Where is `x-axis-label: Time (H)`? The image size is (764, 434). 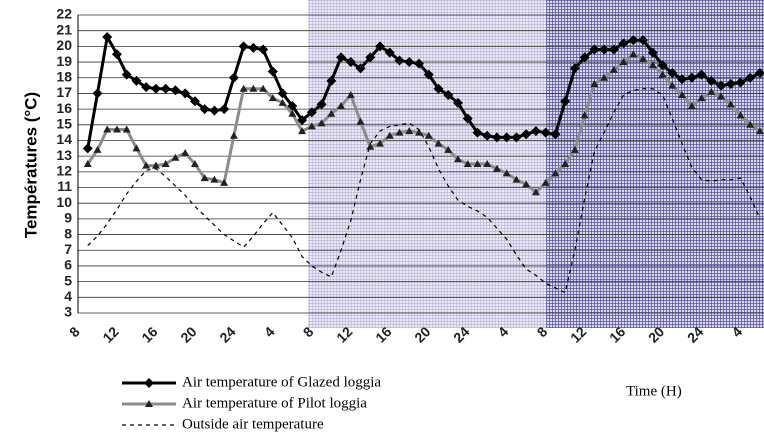 x-axis-label: Time (H) is located at coordinates (654, 391).